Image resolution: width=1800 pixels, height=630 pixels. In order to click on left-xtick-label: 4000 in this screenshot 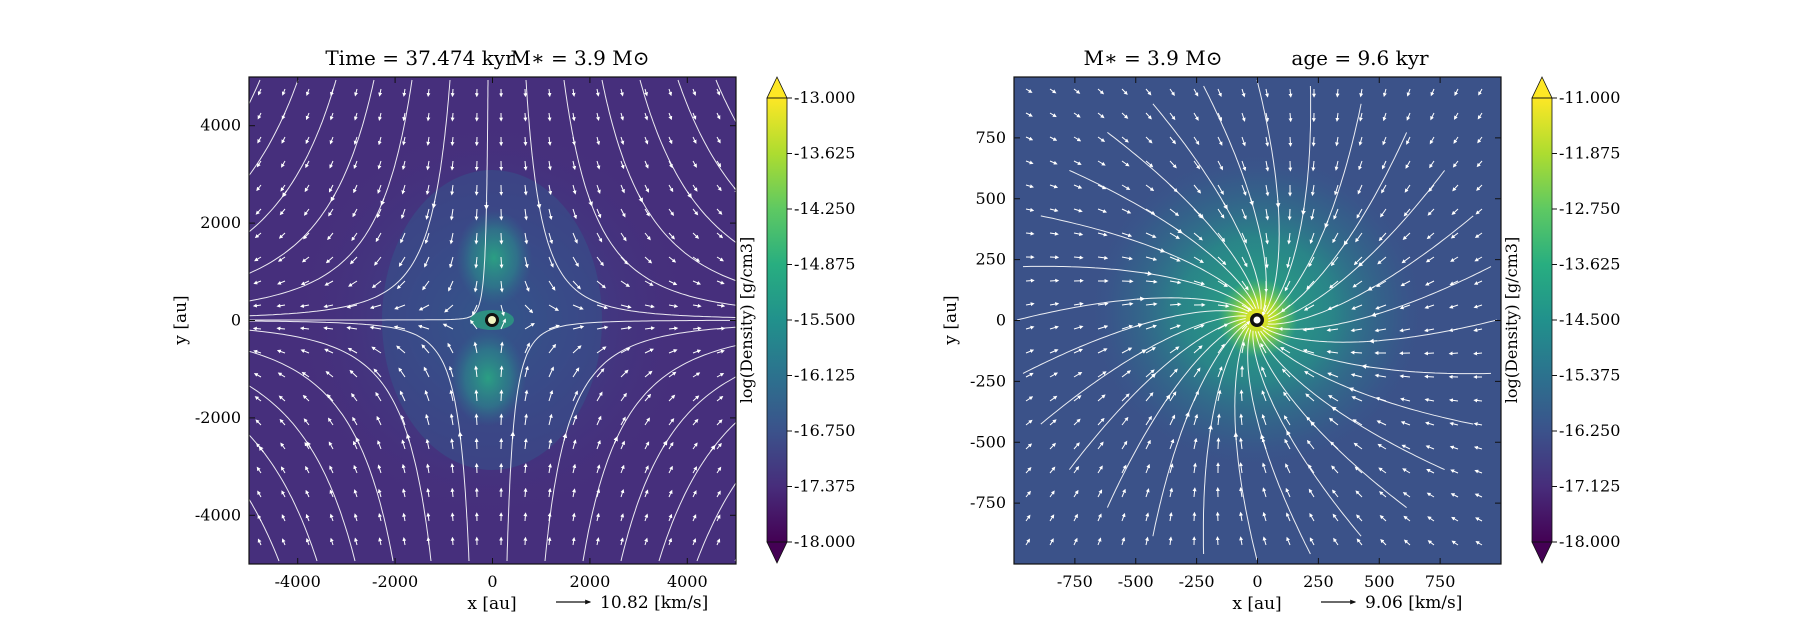, I will do `click(687, 581)`.